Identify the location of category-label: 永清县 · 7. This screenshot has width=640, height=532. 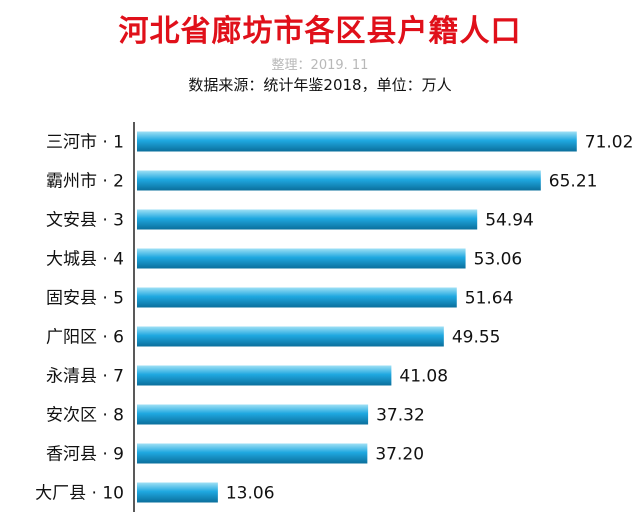
(85, 377).